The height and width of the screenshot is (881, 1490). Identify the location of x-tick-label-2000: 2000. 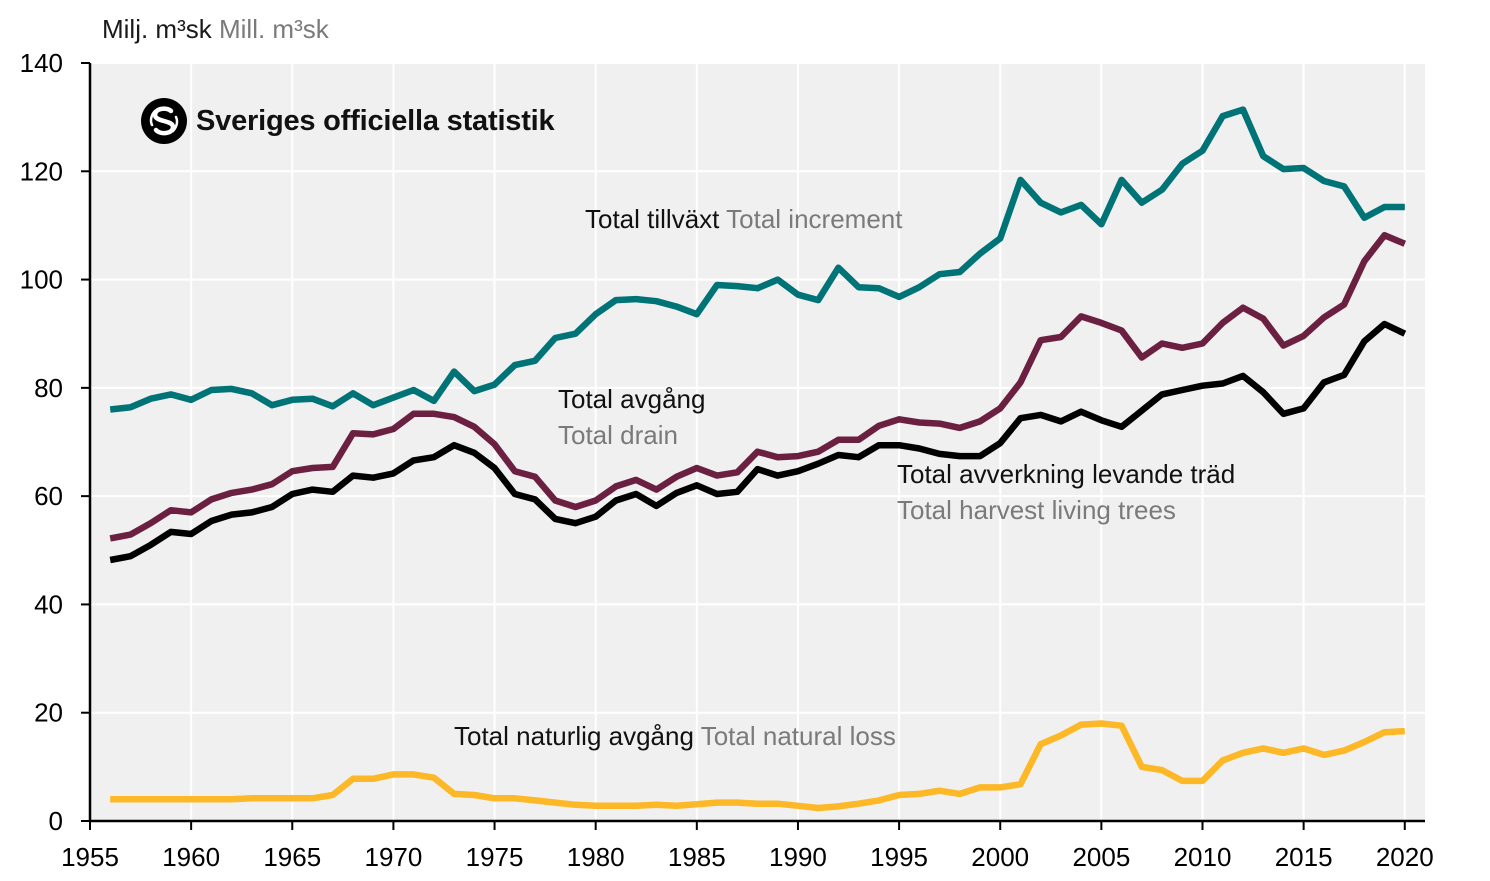
(1000, 857).